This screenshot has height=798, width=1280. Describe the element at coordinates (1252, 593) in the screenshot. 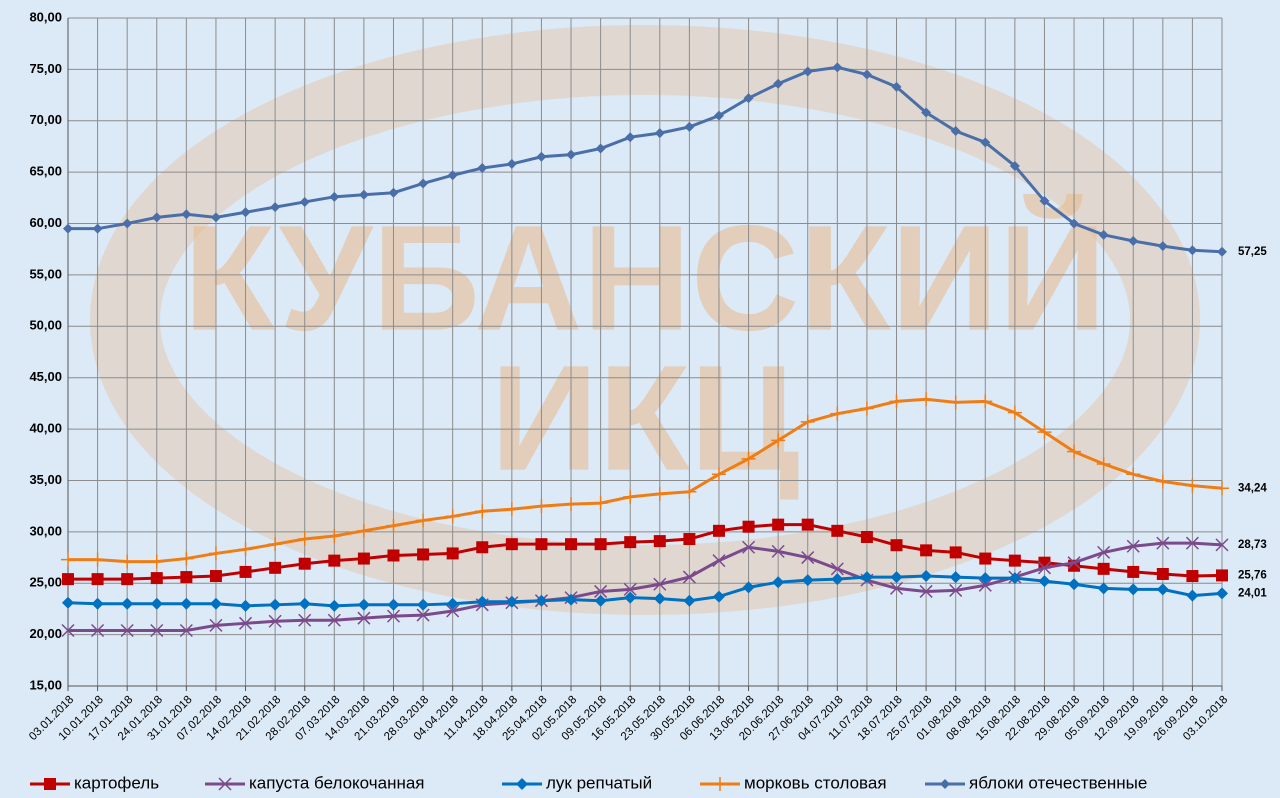

I see `value-label: 24,01` at that location.